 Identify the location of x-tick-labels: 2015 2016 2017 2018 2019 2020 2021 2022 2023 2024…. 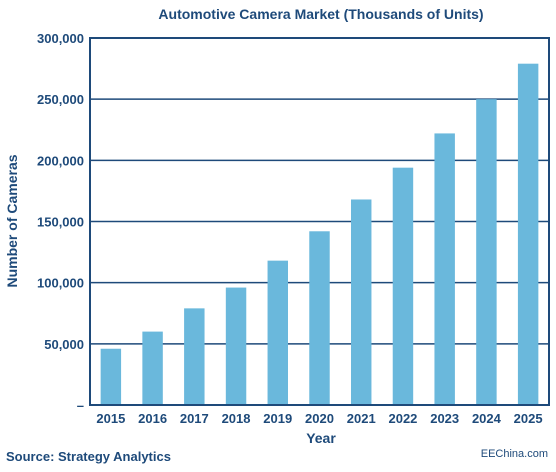
(319, 418).